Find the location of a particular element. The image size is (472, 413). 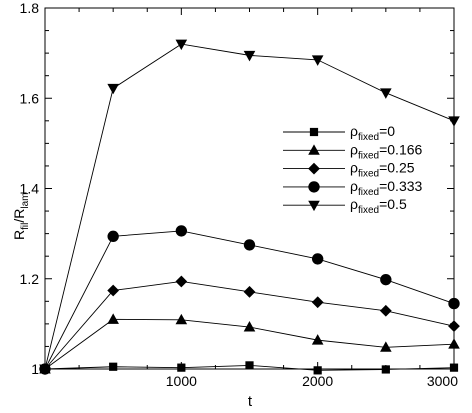

y-tick-label: 1.2 is located at coordinates (30, 279).